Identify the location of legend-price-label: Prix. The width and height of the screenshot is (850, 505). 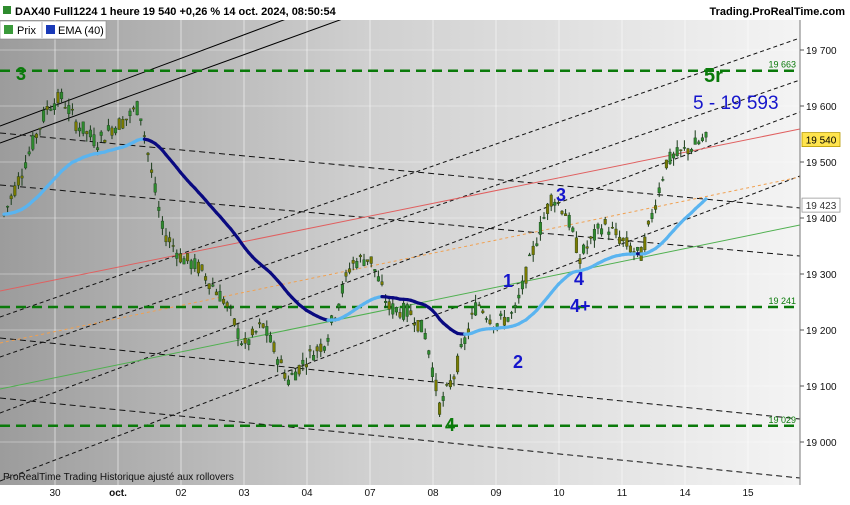
(26, 31).